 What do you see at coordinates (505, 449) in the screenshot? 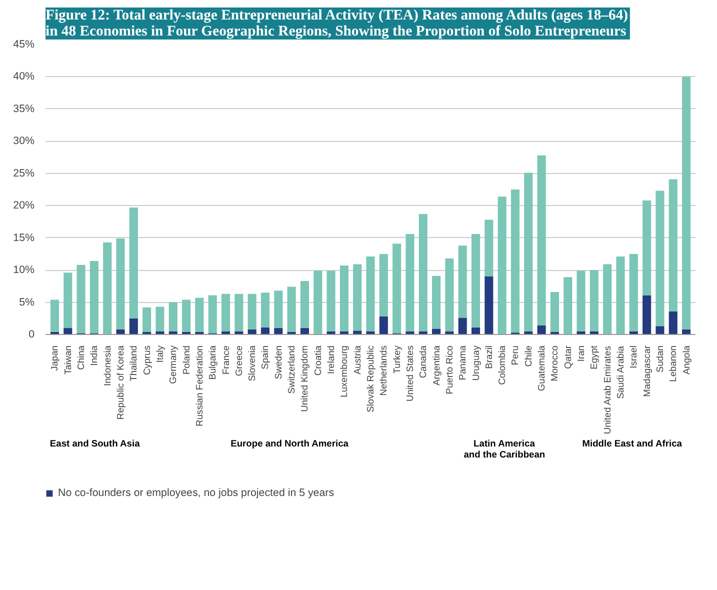
I see `text: Latin America and the Caribbean` at bounding box center [505, 449].